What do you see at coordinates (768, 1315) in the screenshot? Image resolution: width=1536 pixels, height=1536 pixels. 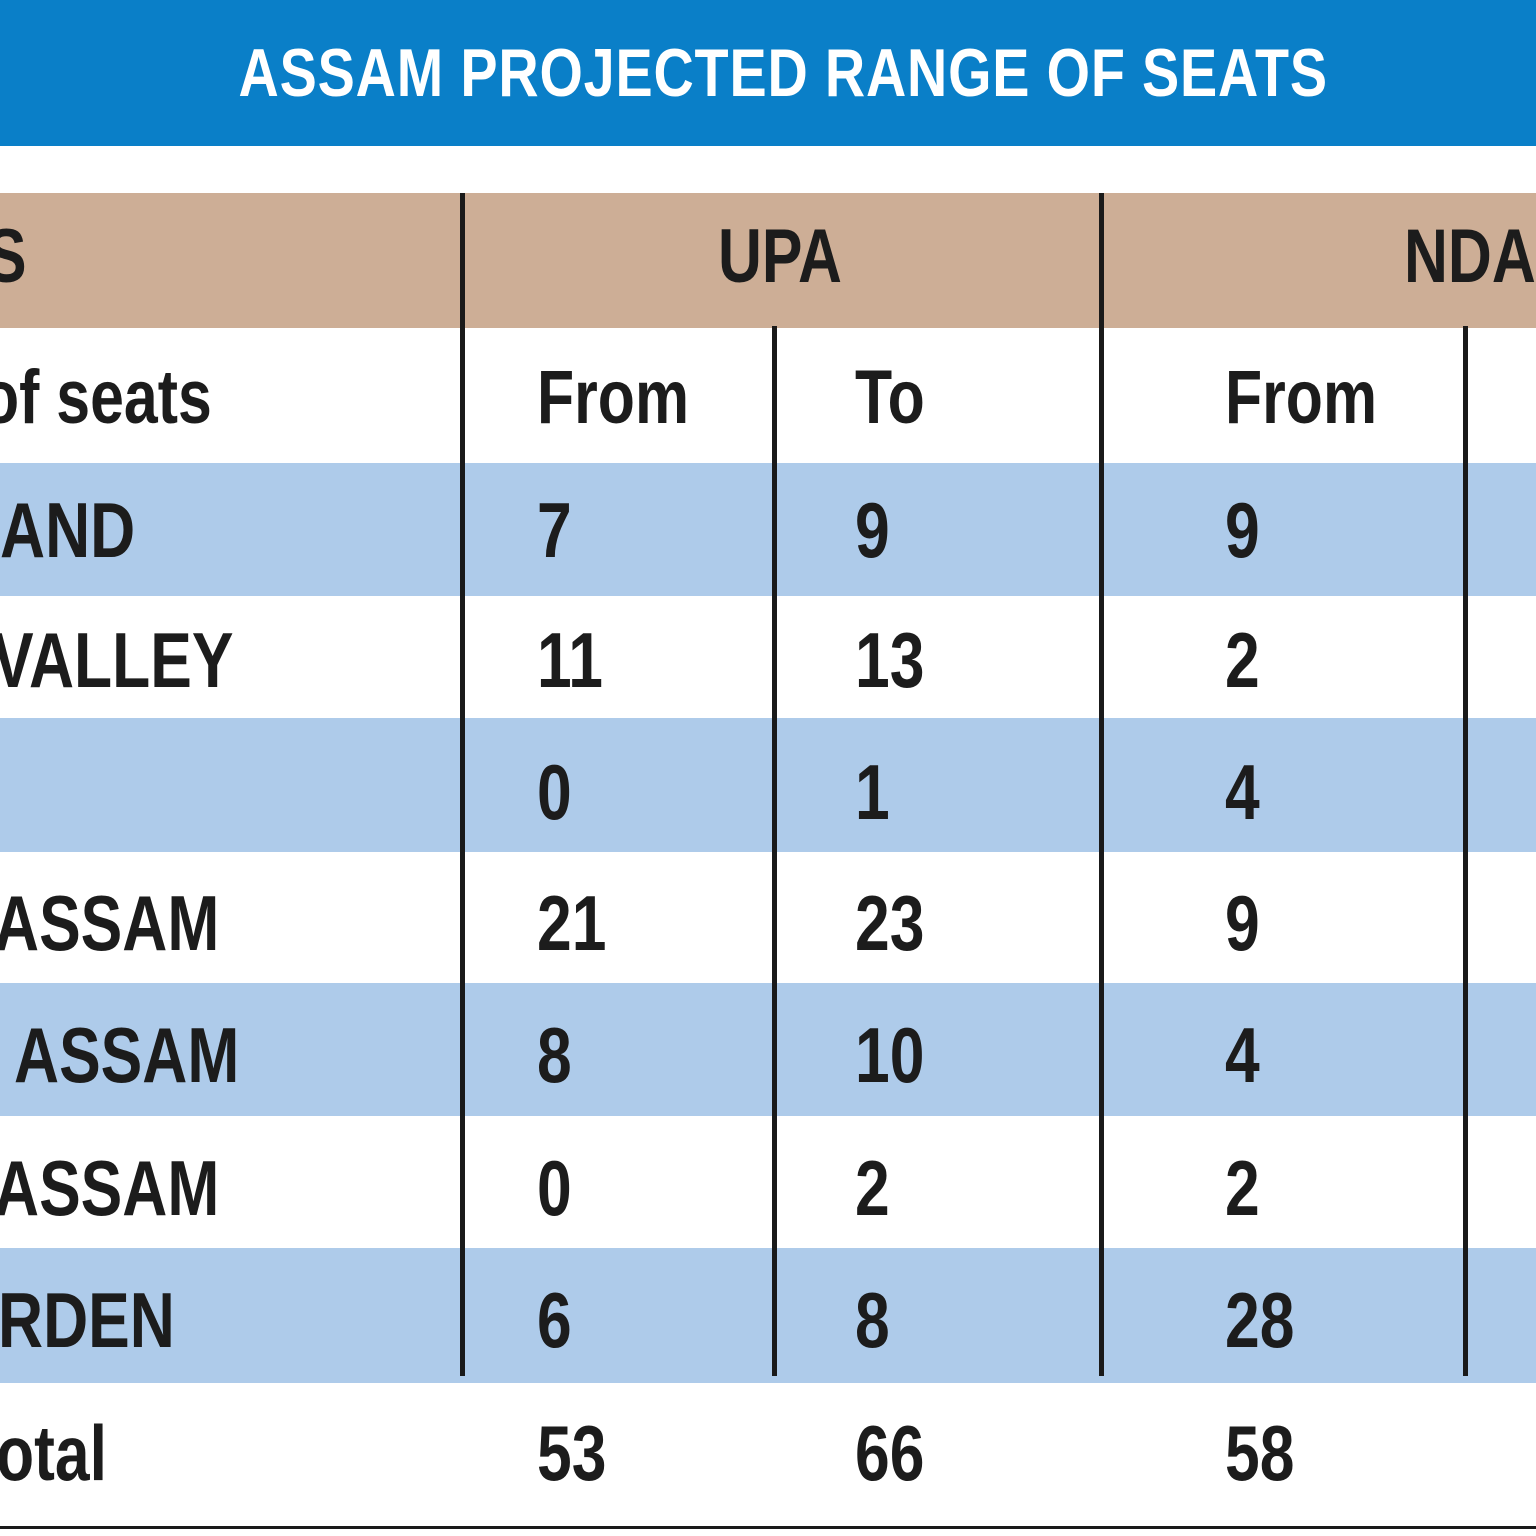 I see `table-row: RDEN 6 8 28` at bounding box center [768, 1315].